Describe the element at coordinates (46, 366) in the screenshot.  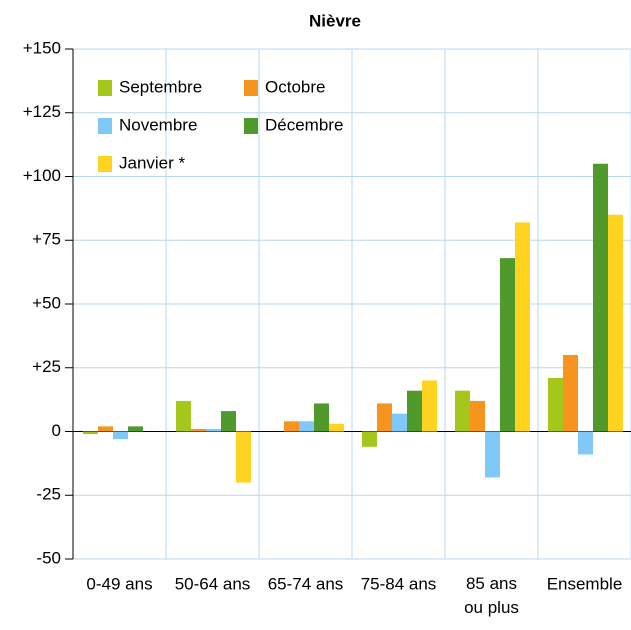
I see `y-tick-label: +25` at that location.